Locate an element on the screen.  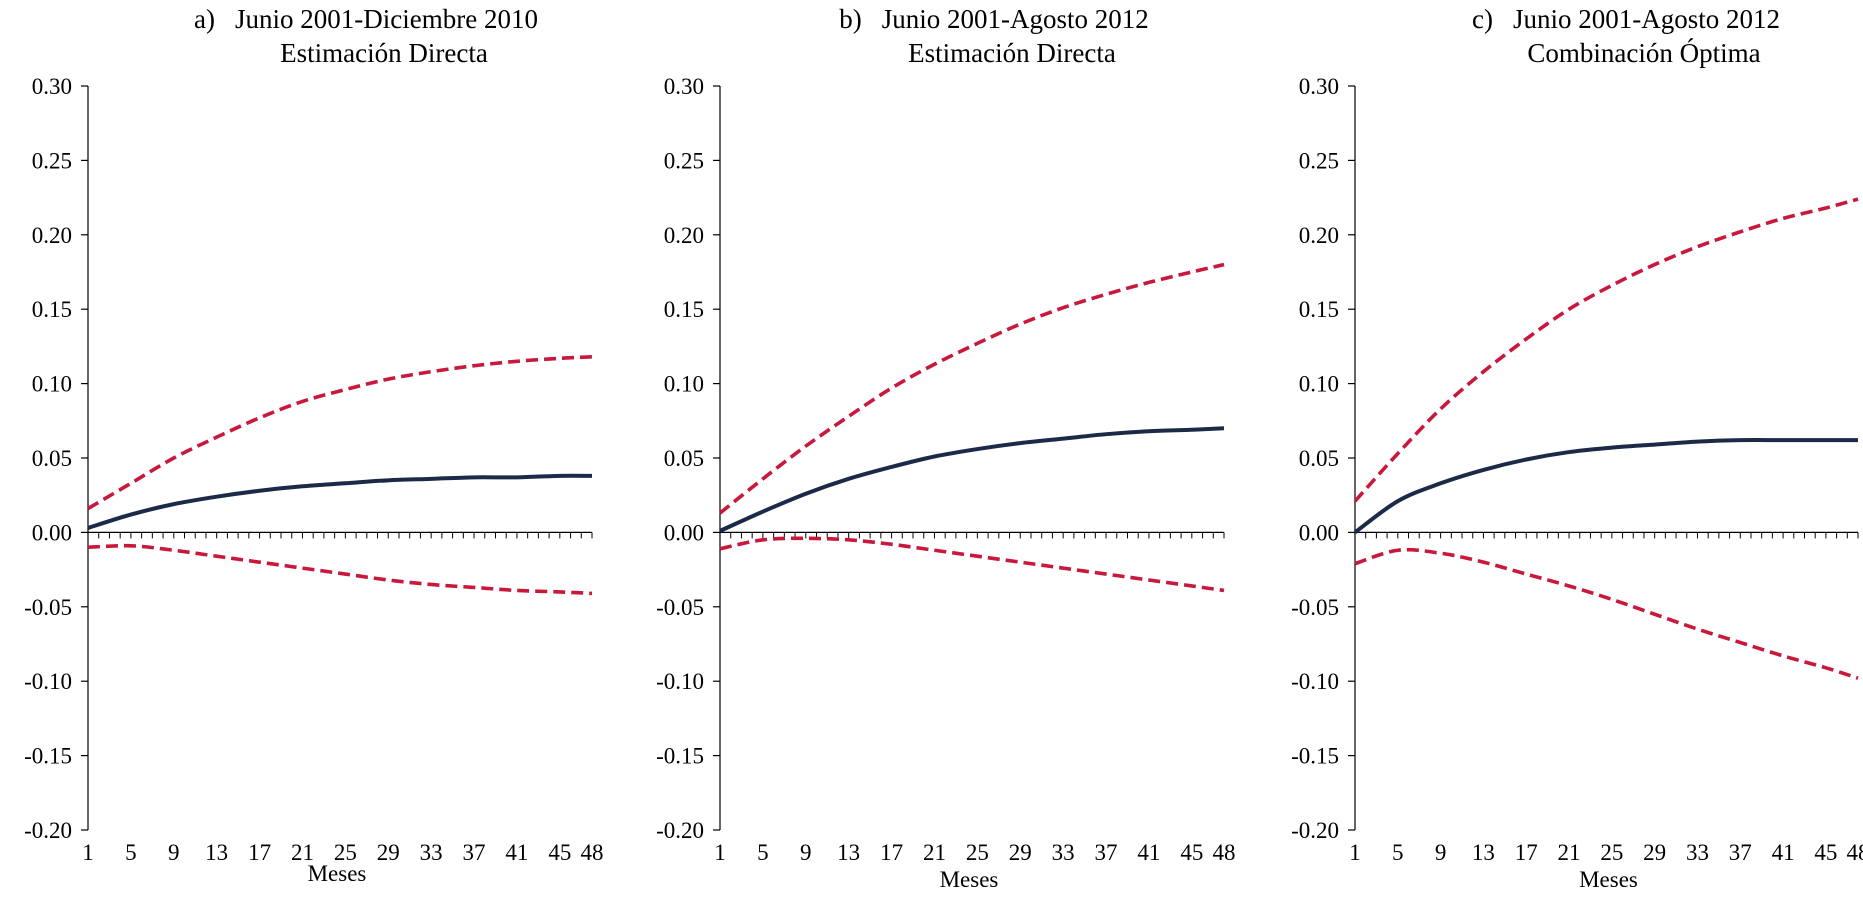
panel-label: c) is located at coordinates (1482, 19).